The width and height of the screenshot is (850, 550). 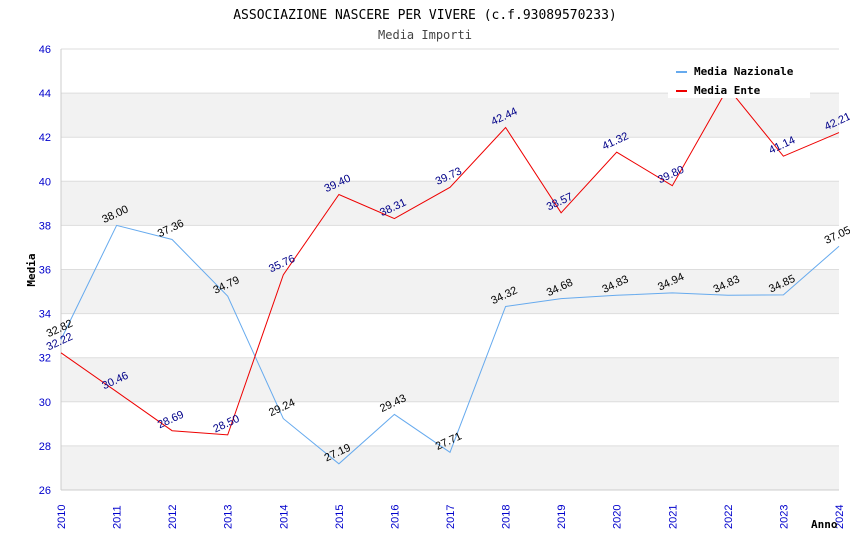 What do you see at coordinates (229, 517) in the screenshot?
I see `x-tick-label: 2013` at bounding box center [229, 517].